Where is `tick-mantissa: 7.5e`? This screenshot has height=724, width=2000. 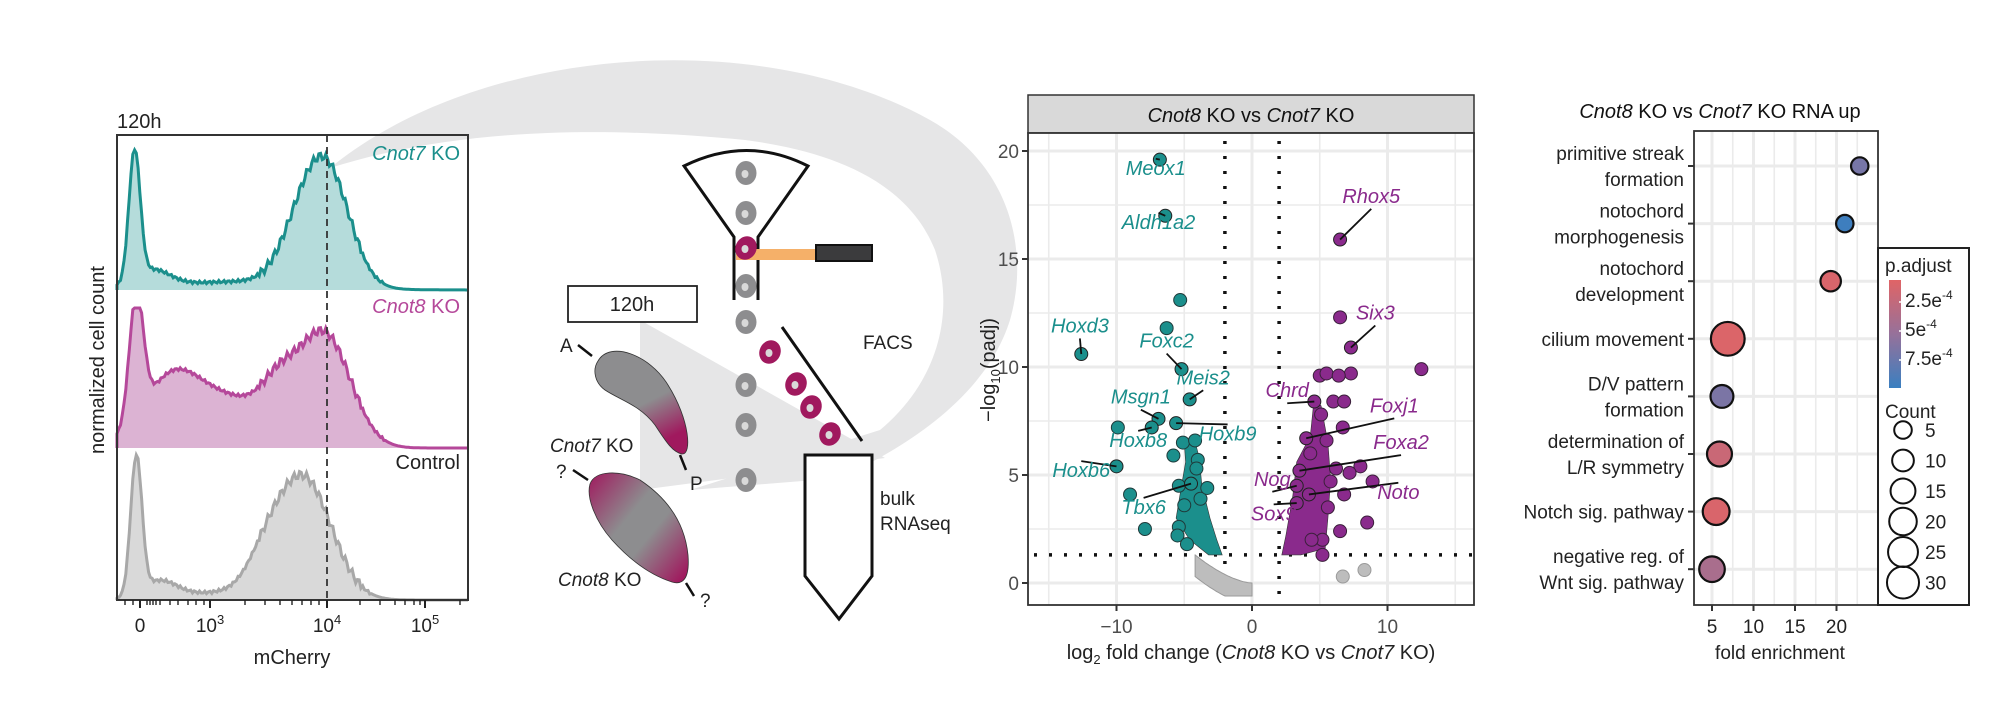
tick-mantissa: 7.5e is located at coordinates (1923, 359).